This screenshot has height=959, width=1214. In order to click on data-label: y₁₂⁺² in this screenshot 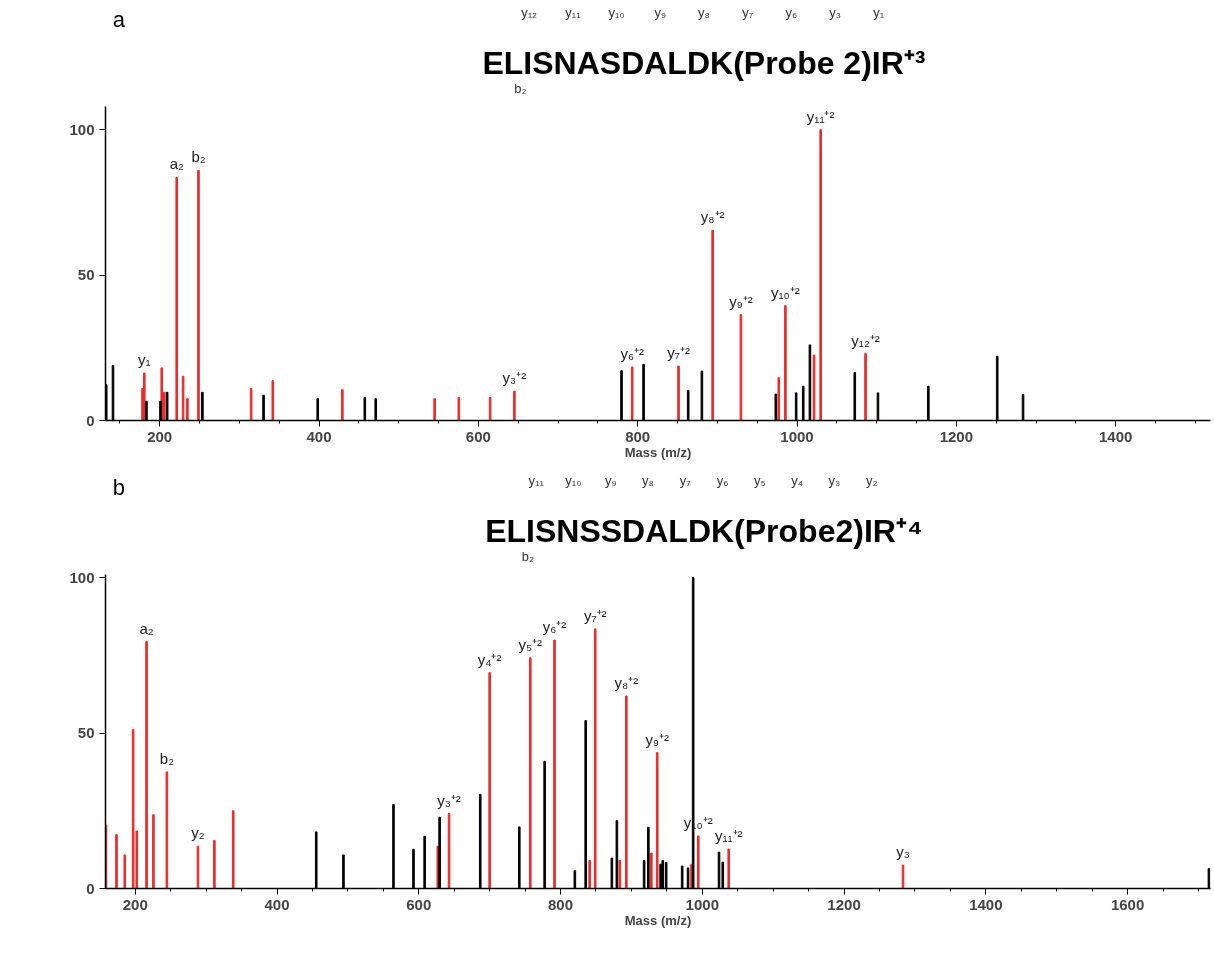, I will do `click(865, 340)`.